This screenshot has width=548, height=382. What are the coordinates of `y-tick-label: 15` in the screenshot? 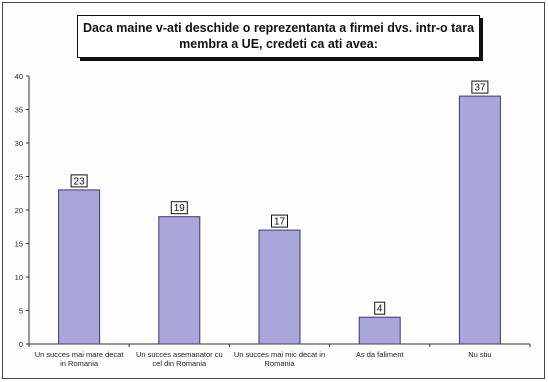 It's located at (19, 244).